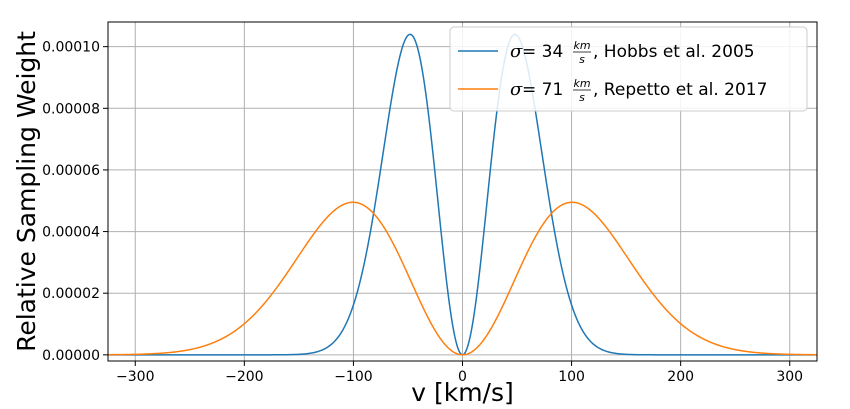 The width and height of the screenshot is (850, 409). I want to click on legend-unit-den-2: s, so click(582, 97).